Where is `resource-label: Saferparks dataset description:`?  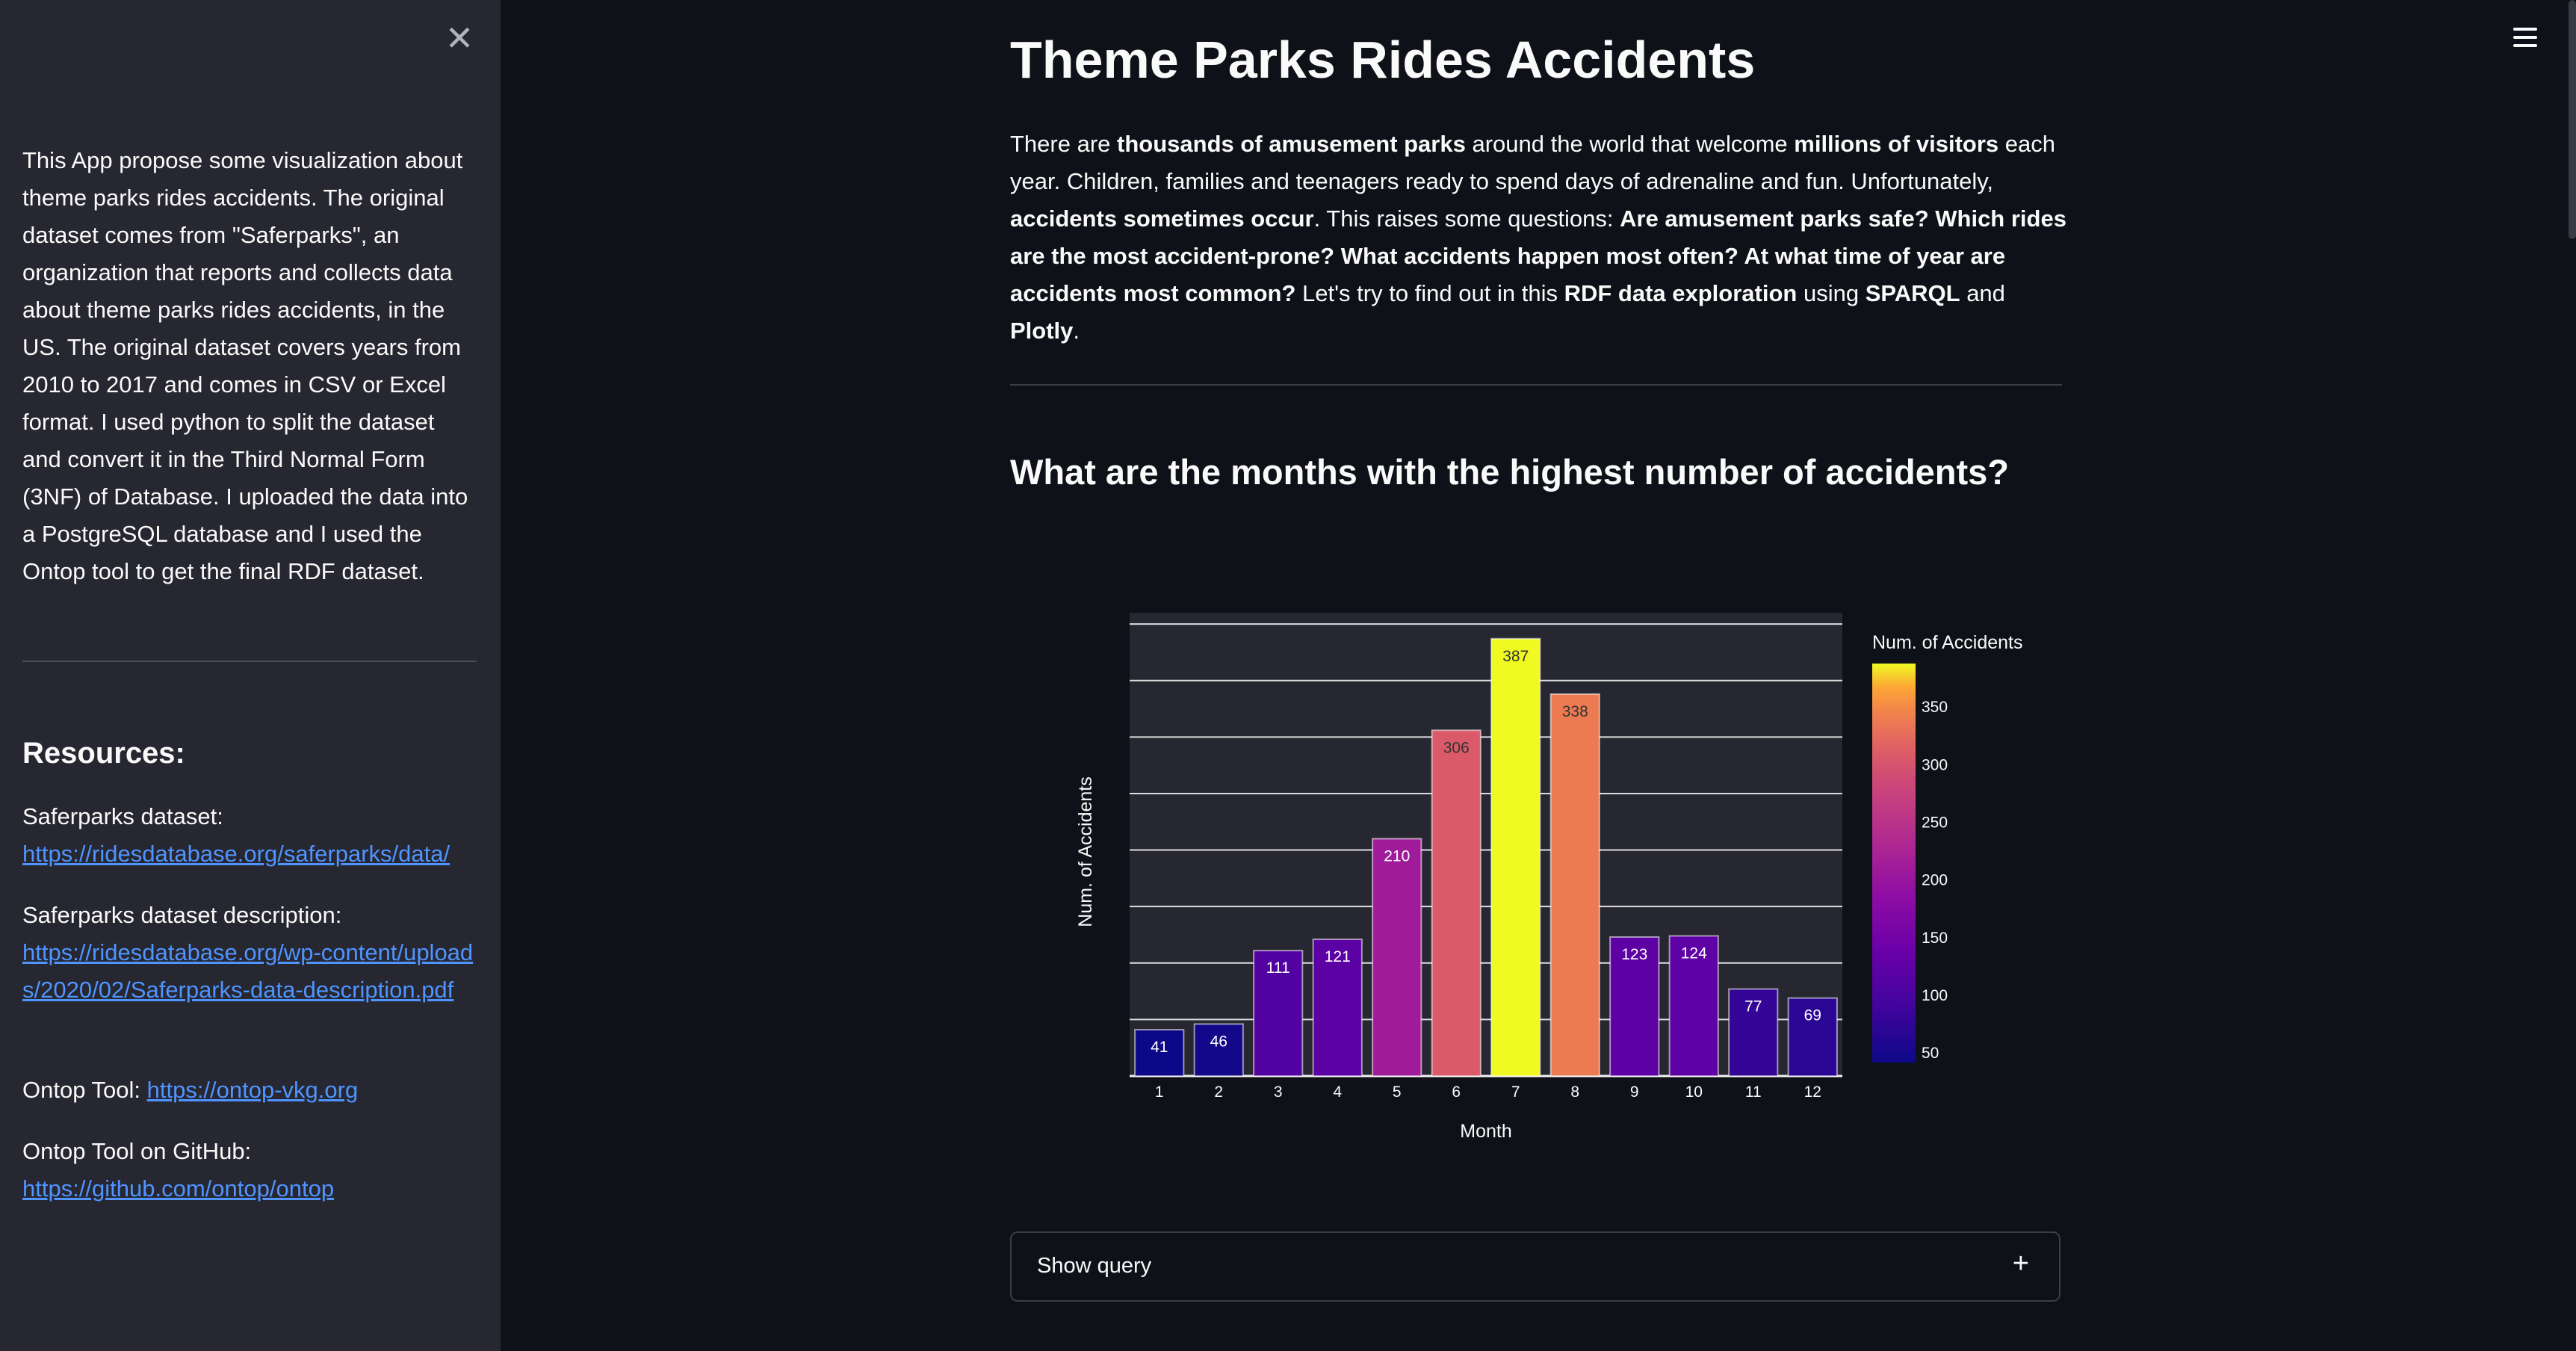 resource-label: Saferparks dataset description: is located at coordinates (182, 915).